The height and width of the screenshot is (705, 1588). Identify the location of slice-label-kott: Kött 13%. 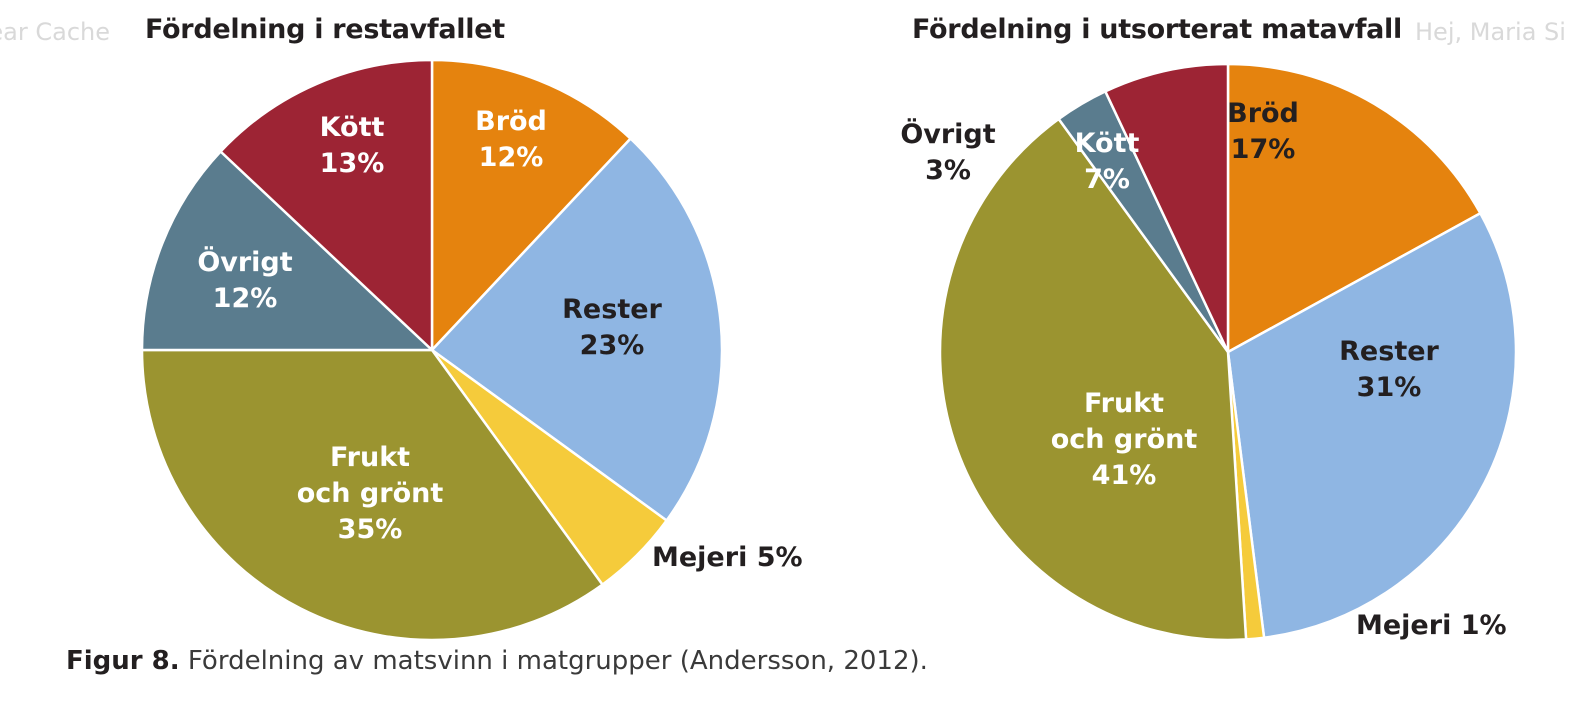
(352, 145).